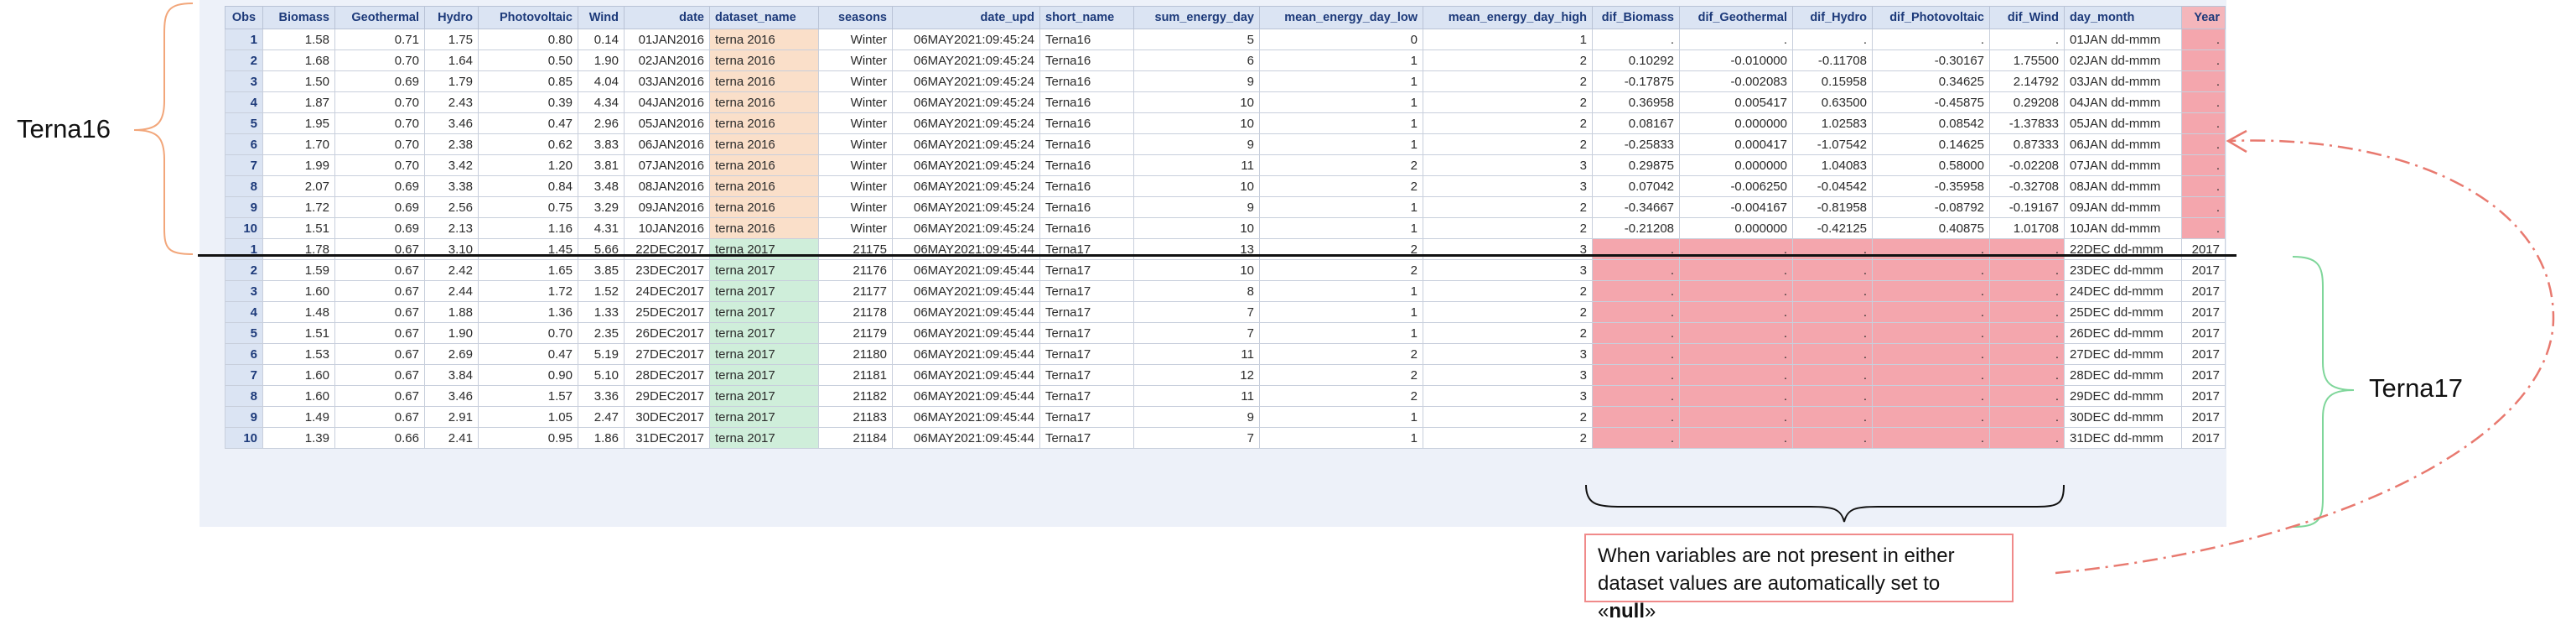  I want to click on cell-obs: 10, so click(244, 438).